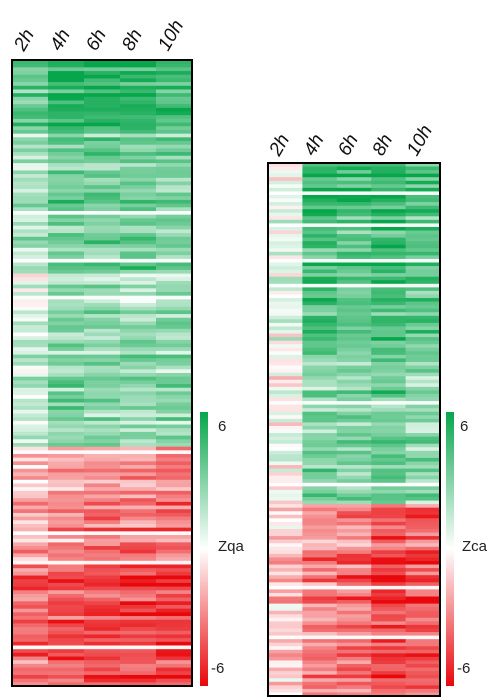  Describe the element at coordinates (450, 549) in the screenshot. I see `colorbar-right` at that location.